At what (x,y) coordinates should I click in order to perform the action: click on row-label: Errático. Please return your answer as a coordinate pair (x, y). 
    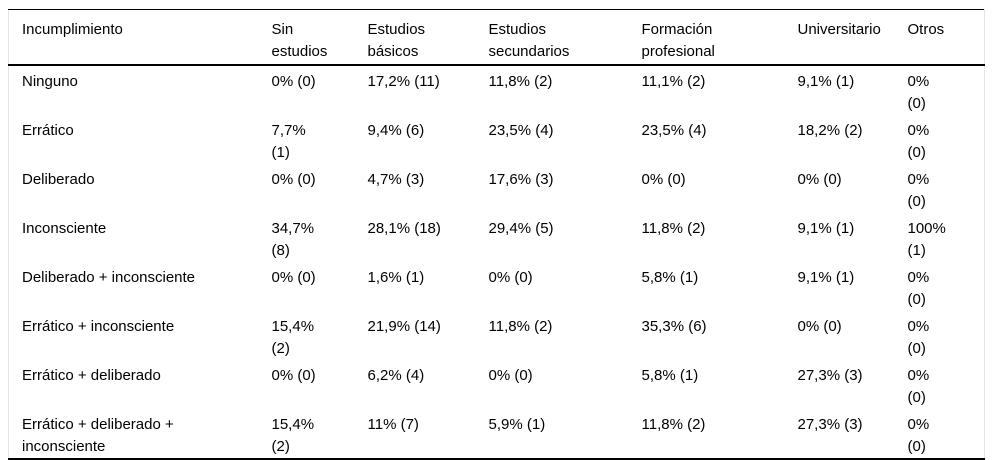
    Looking at the image, I should click on (48, 130).